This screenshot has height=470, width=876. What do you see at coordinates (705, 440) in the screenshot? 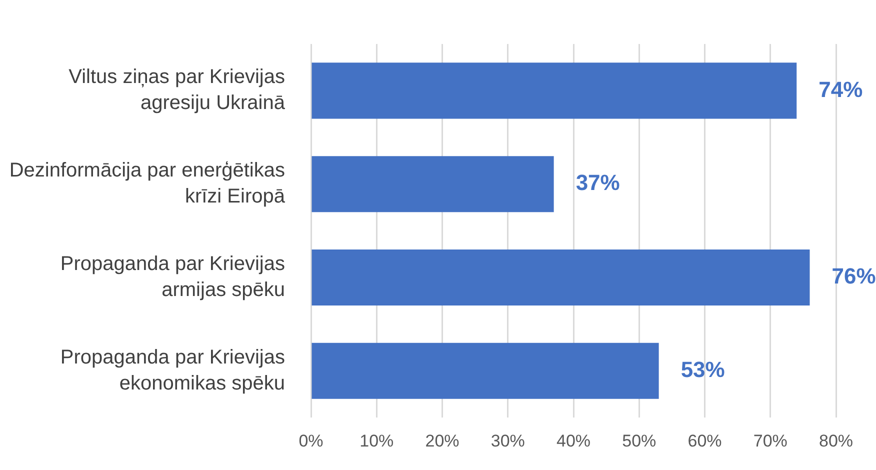
I see `x-tick-label: 60%` at bounding box center [705, 440].